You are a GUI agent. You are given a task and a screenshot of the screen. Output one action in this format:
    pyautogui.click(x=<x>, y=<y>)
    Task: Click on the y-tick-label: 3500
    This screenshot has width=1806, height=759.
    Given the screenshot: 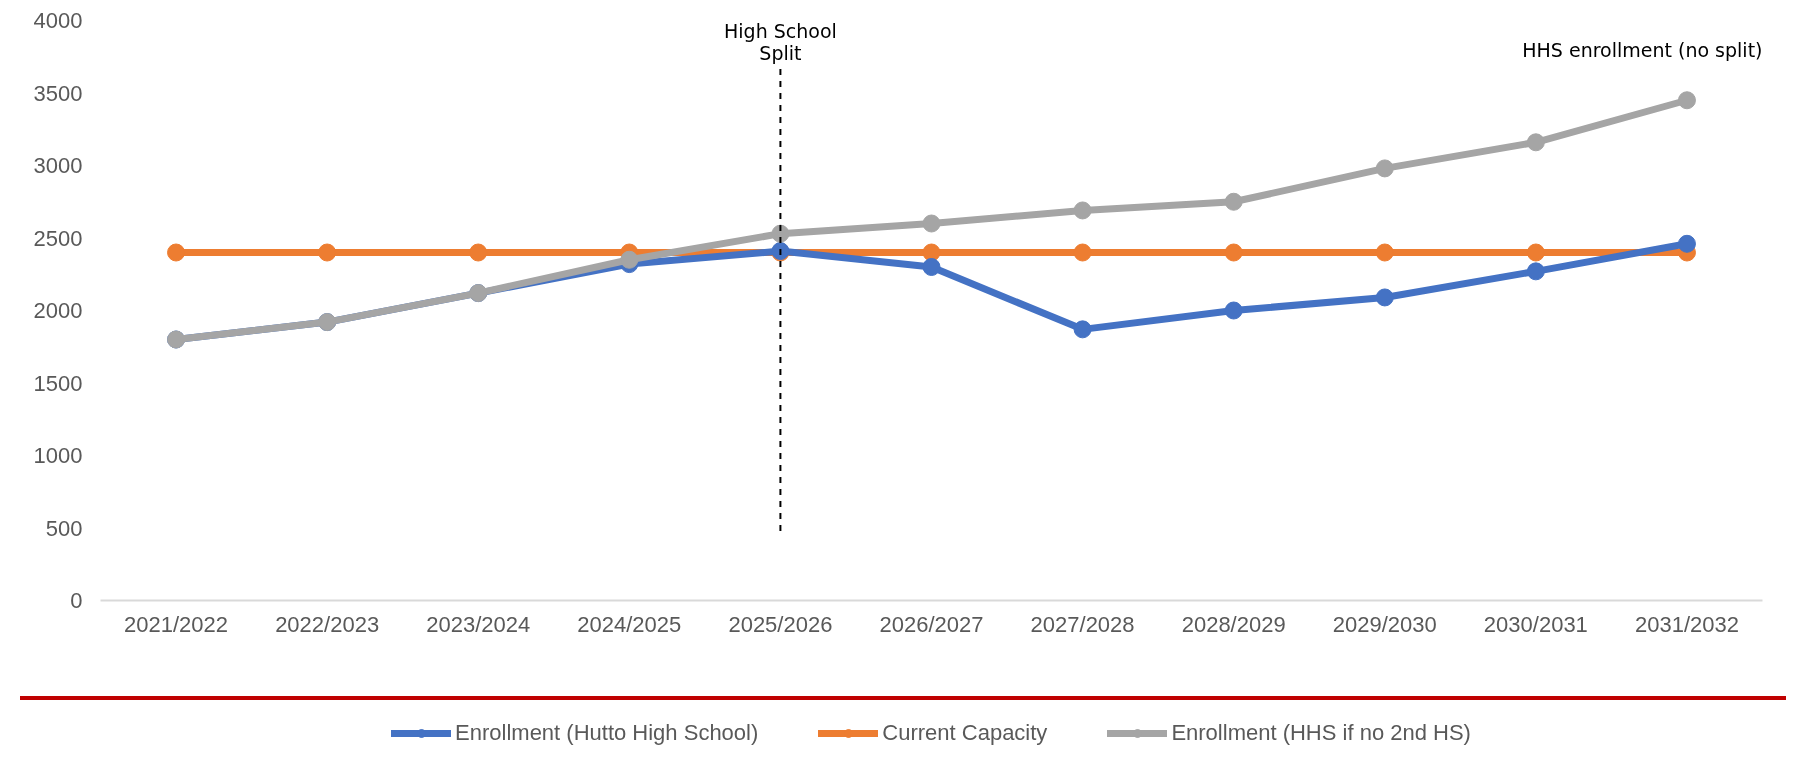 What is the action you would take?
    pyautogui.click(x=58, y=93)
    